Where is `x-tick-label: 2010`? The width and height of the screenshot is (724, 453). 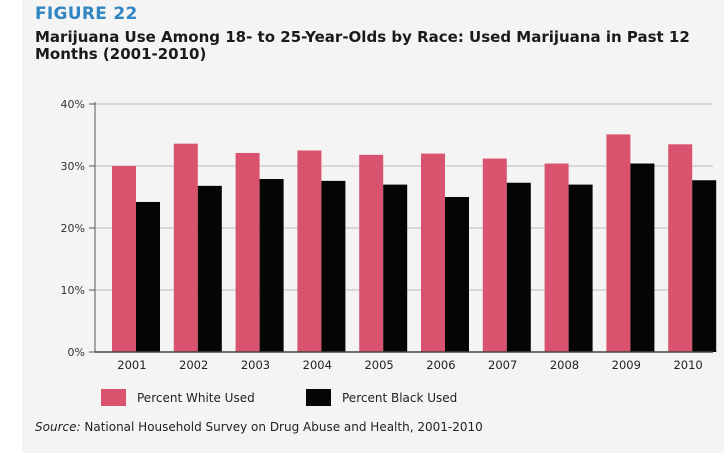 x-tick-label: 2010 is located at coordinates (687, 365).